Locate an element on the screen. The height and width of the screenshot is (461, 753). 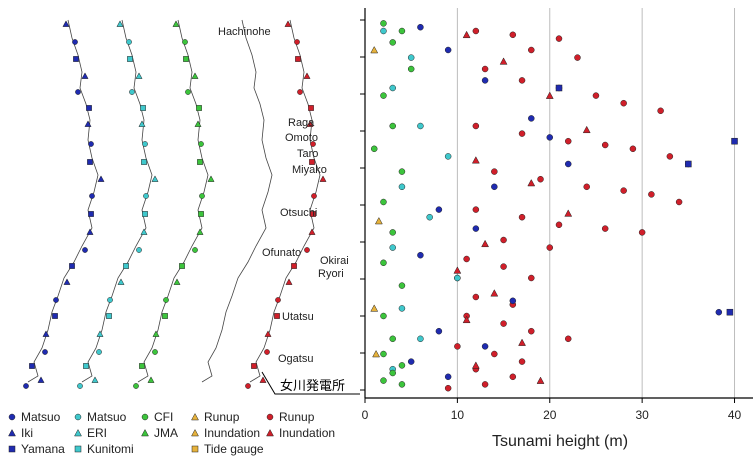
series is located at coordinates (522, 207).